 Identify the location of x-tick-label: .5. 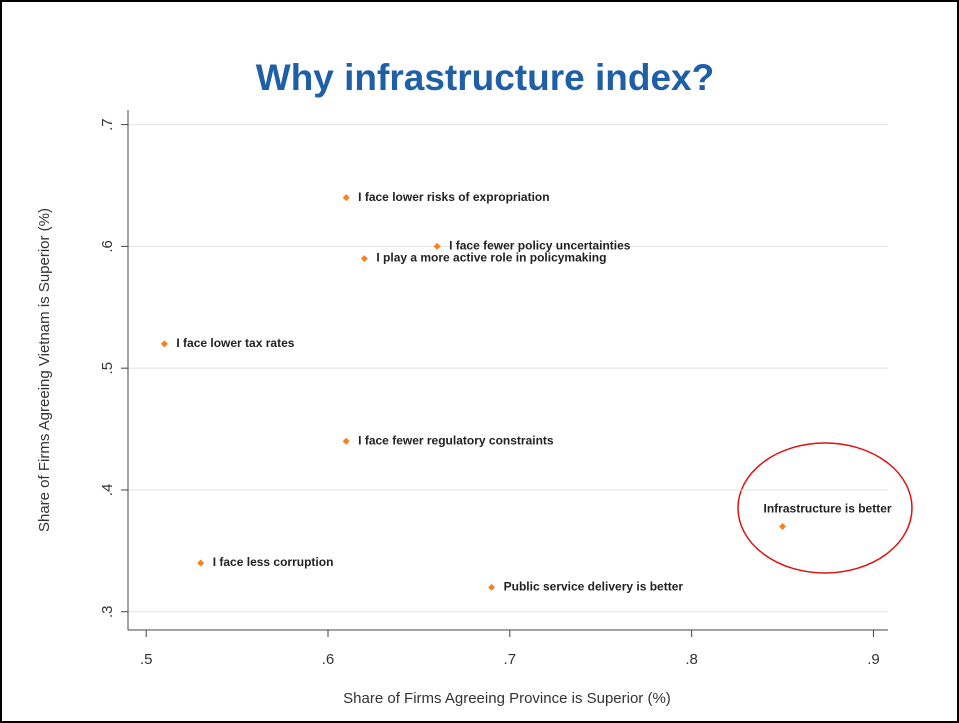
(146, 659).